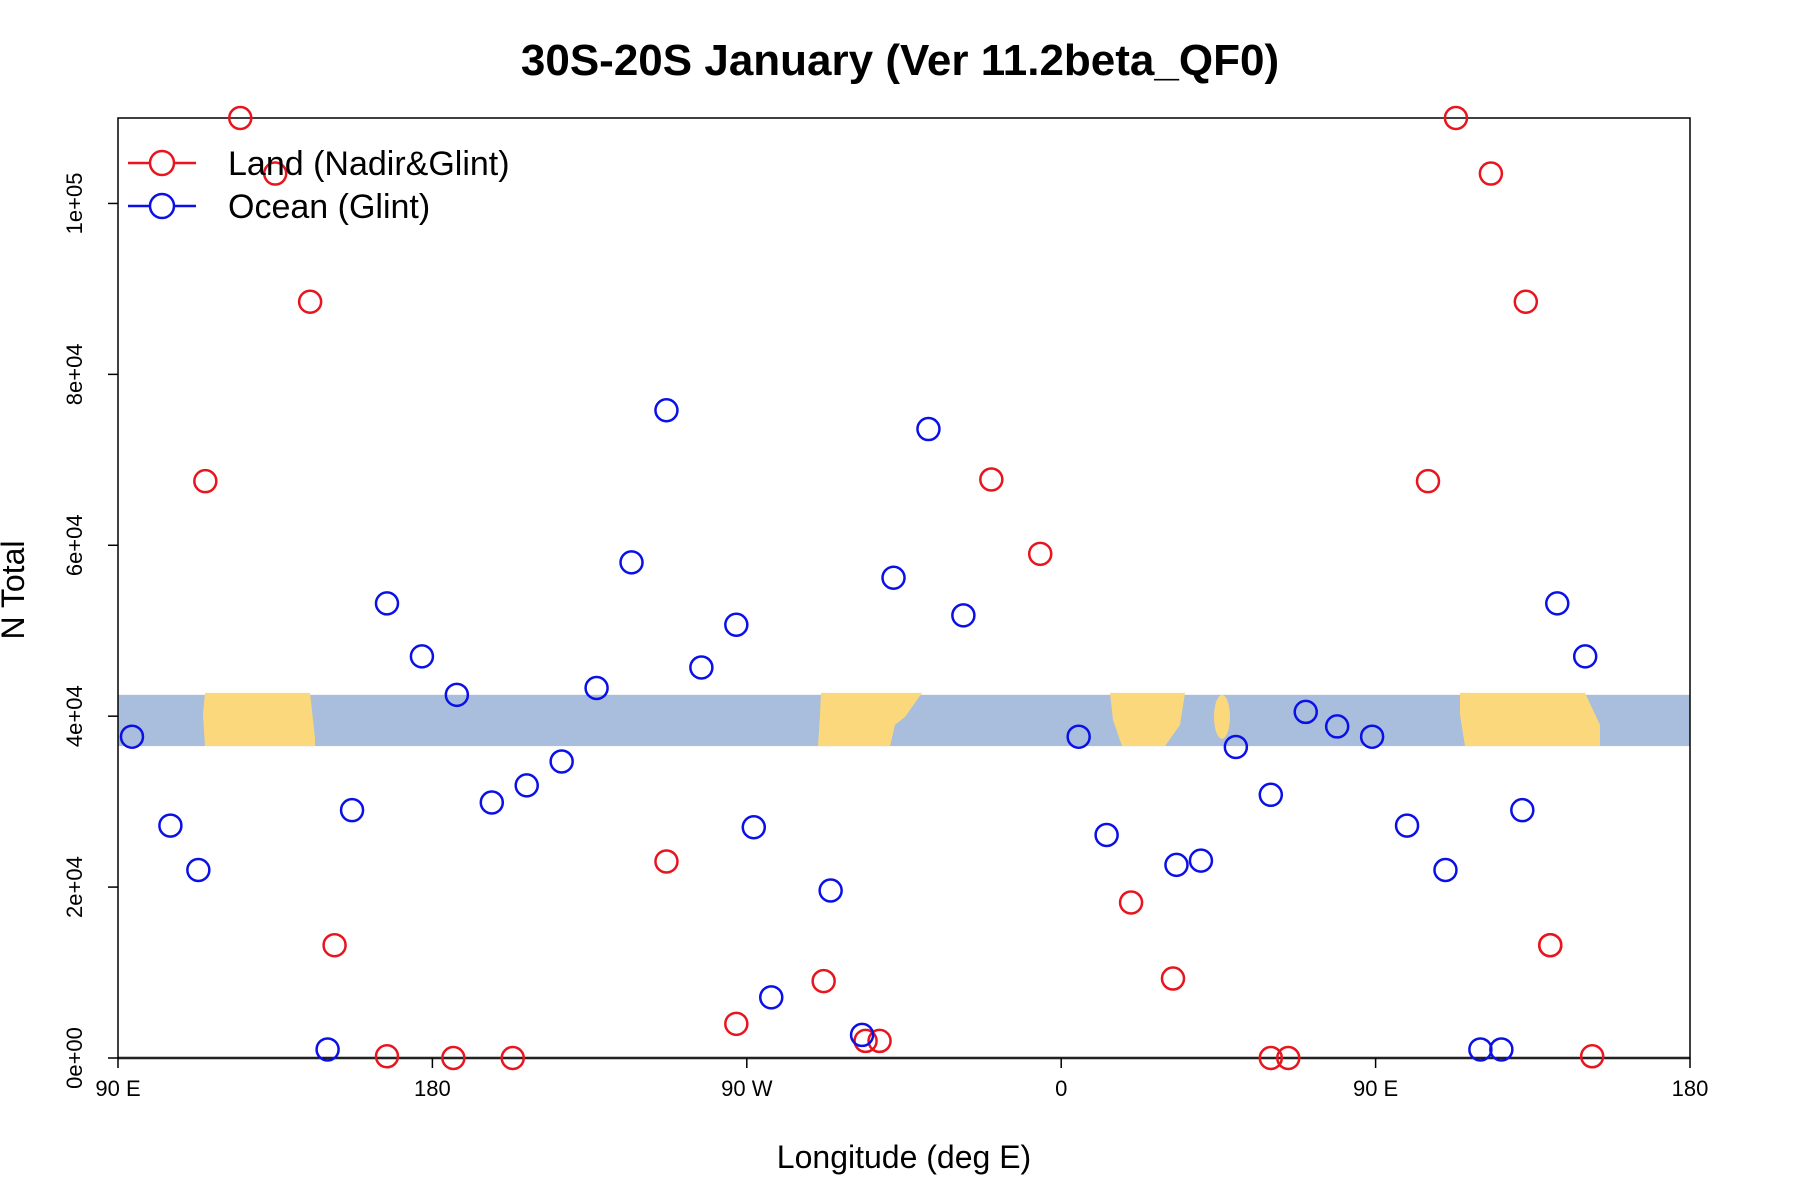 The height and width of the screenshot is (1200, 1800). What do you see at coordinates (74, 204) in the screenshot?
I see `y-tick-label: 1e+05` at bounding box center [74, 204].